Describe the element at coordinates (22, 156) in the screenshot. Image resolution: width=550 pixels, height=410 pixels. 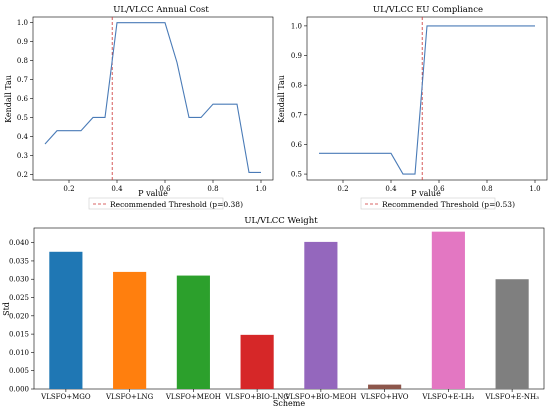
I see `y-tick-label: 0.3` at that location.